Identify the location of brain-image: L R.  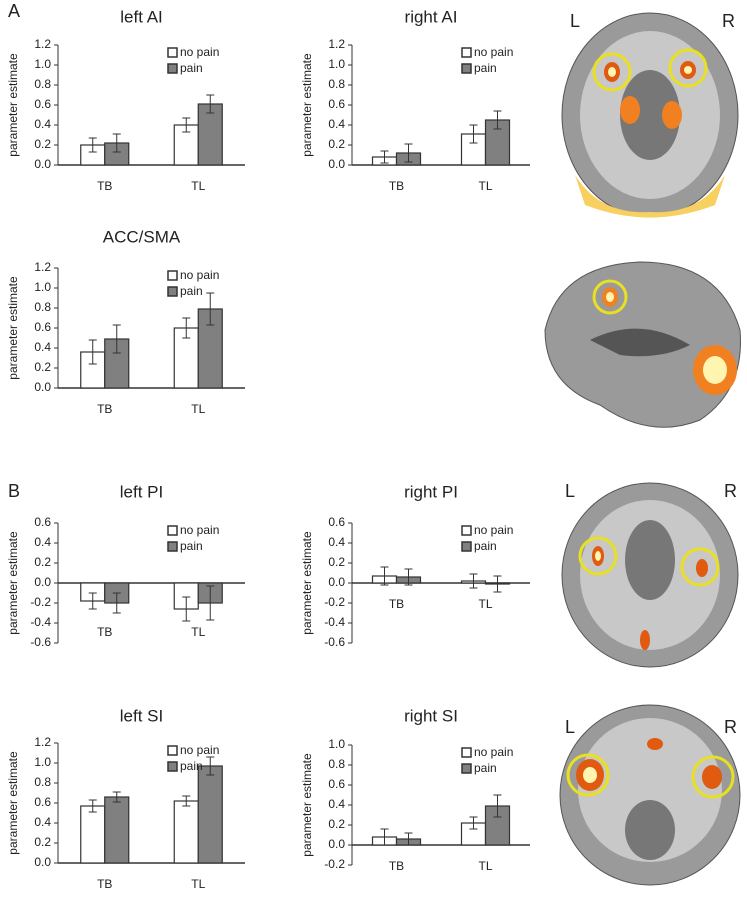
(650, 795).